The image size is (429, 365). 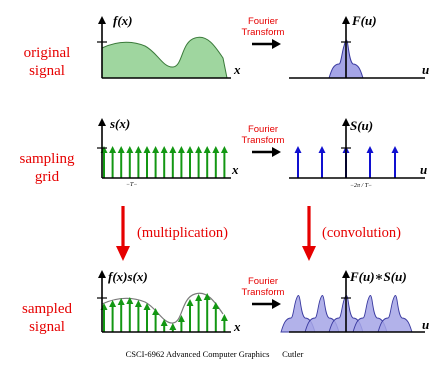 What do you see at coordinates (164, 162) in the screenshot?
I see `grid-spikes` at bounding box center [164, 162].